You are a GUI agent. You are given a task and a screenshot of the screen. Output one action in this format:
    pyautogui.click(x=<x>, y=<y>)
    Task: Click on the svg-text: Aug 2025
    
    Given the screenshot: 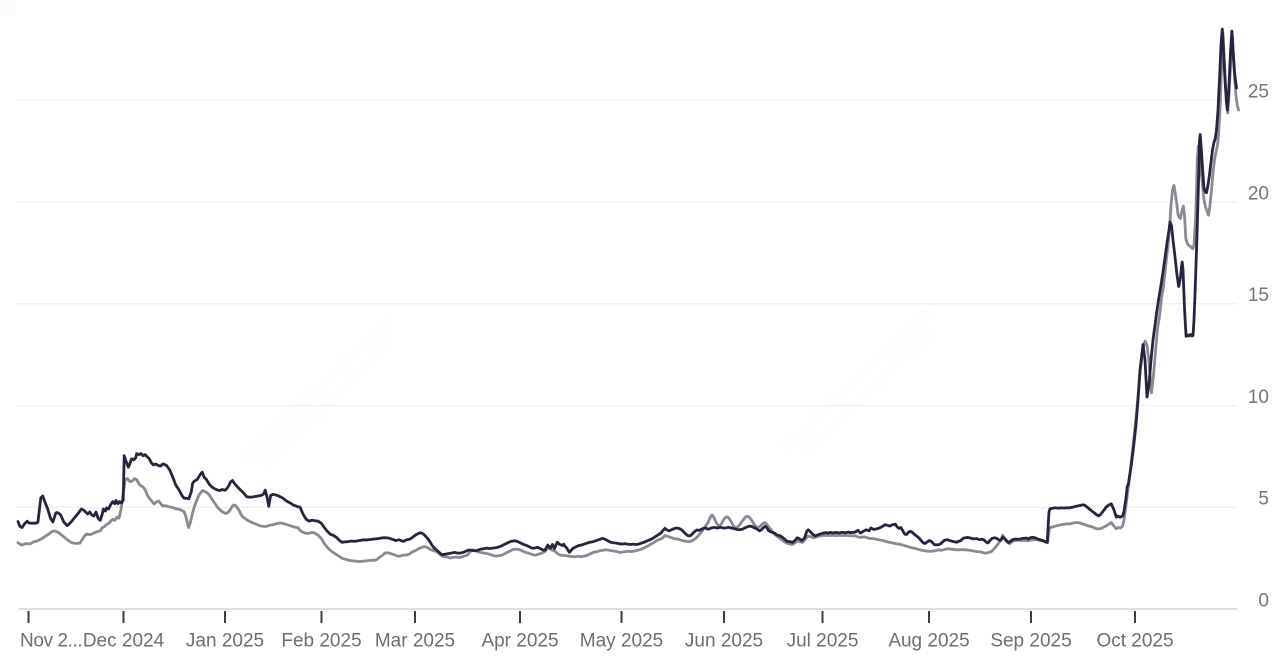 What is the action you would take?
    pyautogui.click(x=928, y=641)
    